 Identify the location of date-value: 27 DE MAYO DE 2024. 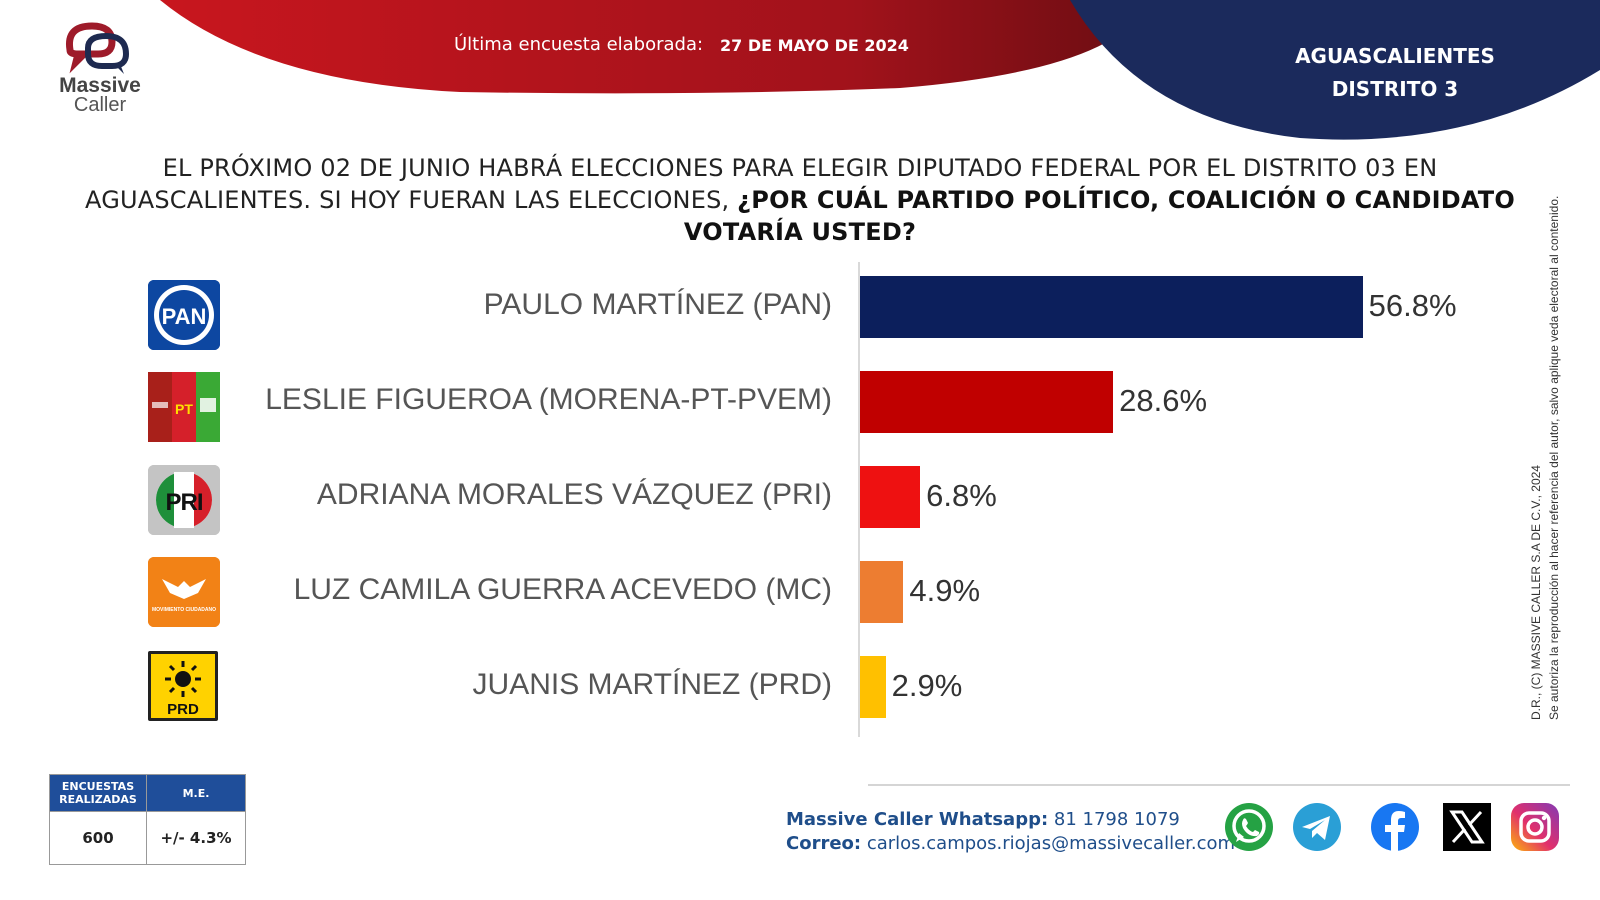
(814, 45).